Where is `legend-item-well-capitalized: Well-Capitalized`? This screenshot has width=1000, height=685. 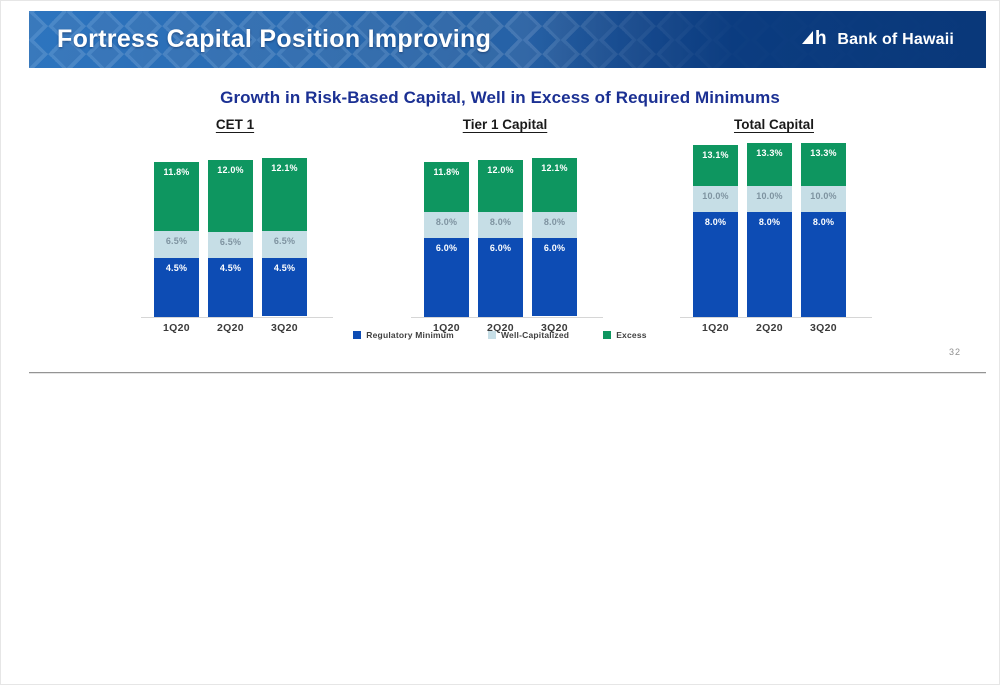 legend-item-well-capitalized: Well-Capitalized is located at coordinates (528, 335).